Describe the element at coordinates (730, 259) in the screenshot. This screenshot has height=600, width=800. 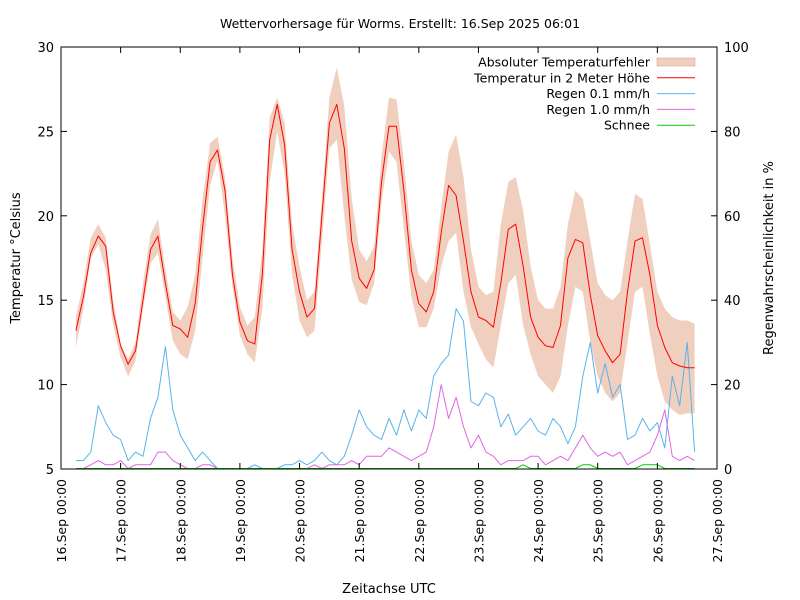
I see `y-axis-right: 0 20 40 60 80 100` at that location.